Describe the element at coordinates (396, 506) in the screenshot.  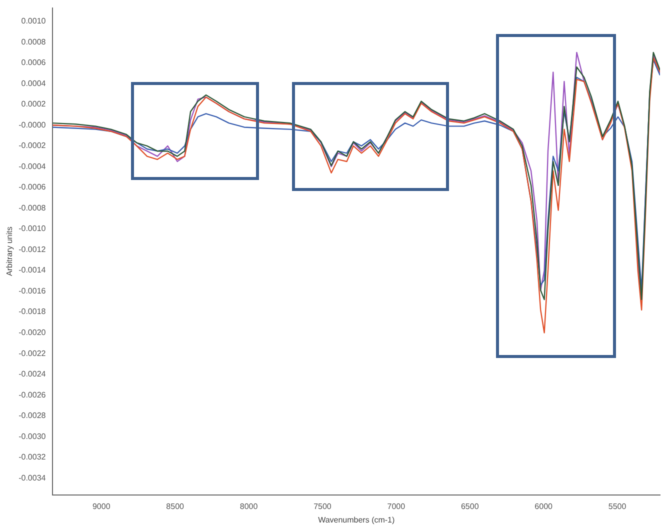
I see `x-tick-label: 7000` at that location.